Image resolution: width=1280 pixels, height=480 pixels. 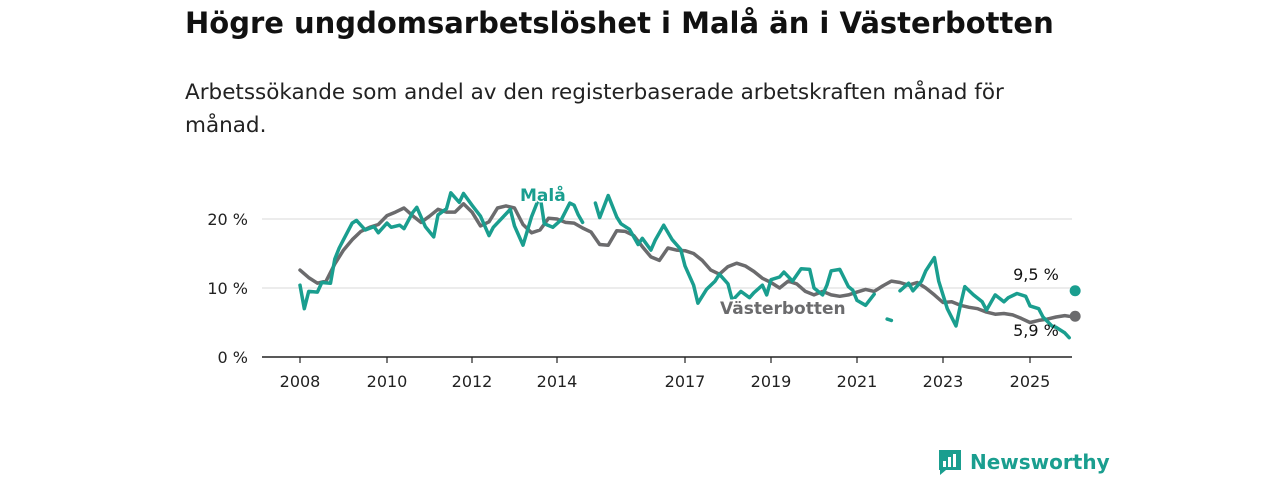 What do you see at coordinates (233, 357) in the screenshot?
I see `y-tick-label: 0 %` at bounding box center [233, 357].